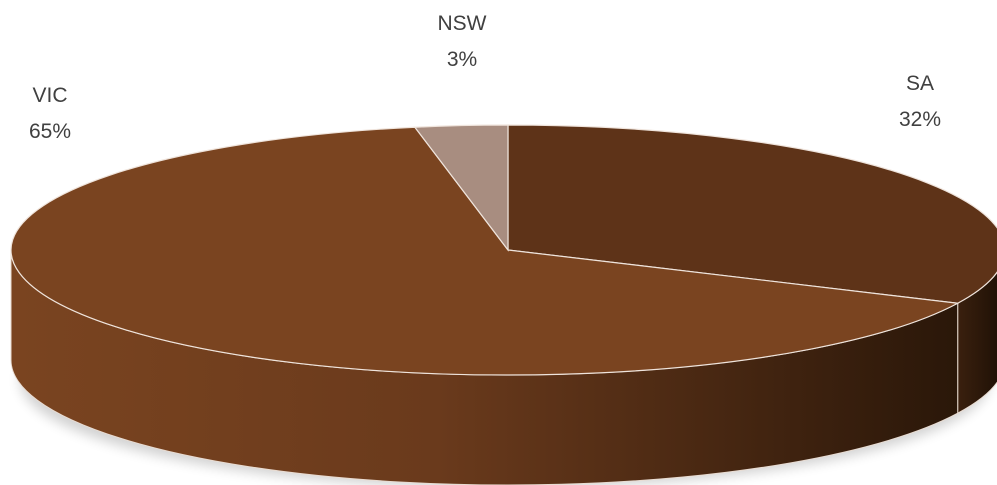 The image size is (997, 485). I want to click on slice-label-nsw: NSW, so click(462, 23).